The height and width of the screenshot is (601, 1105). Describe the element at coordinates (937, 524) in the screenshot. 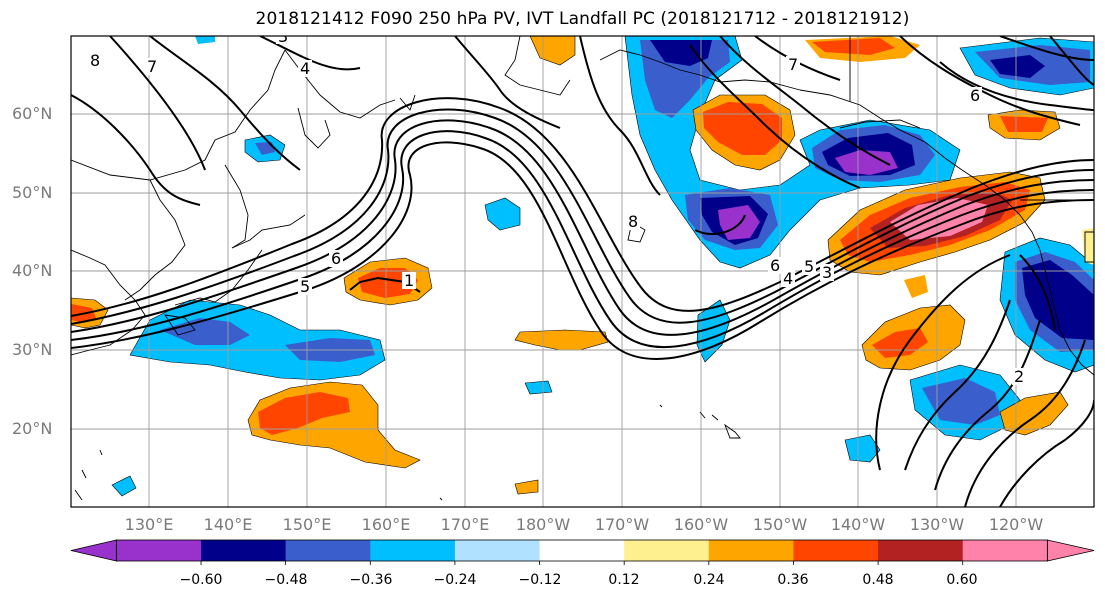

I see `lon-label: 130°W` at that location.